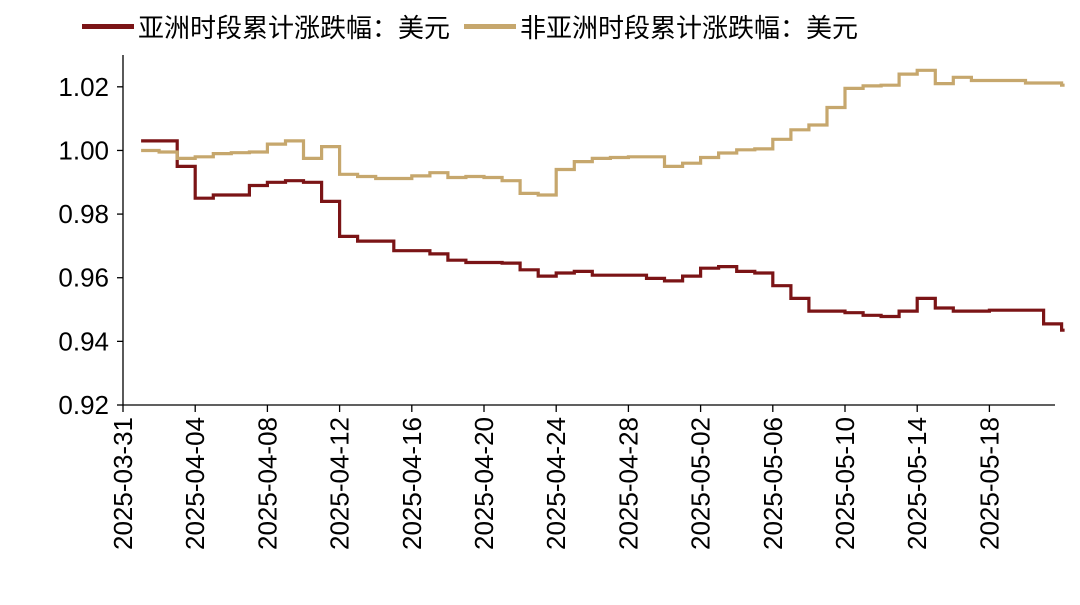 This screenshot has height=605, width=1080. Describe the element at coordinates (917, 483) in the screenshot. I see `x-tick-label-11: 2025-05-14` at that location.